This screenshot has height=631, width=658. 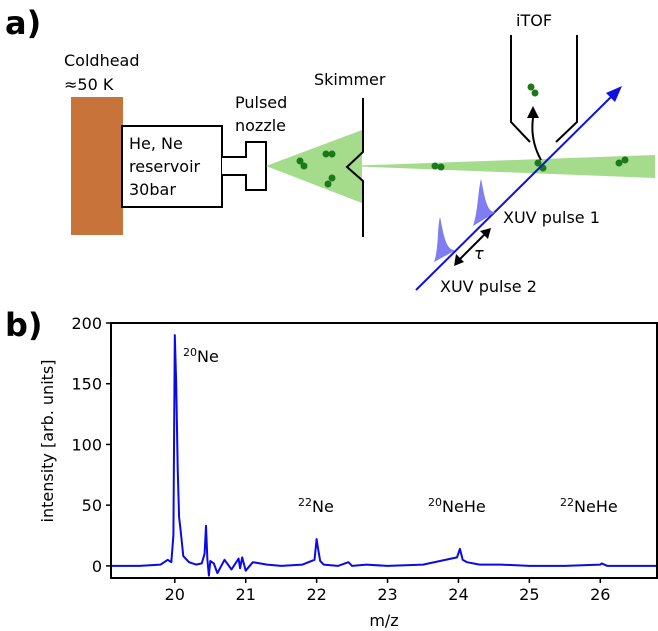 I want to click on reservoir-box, so click(x=172, y=166).